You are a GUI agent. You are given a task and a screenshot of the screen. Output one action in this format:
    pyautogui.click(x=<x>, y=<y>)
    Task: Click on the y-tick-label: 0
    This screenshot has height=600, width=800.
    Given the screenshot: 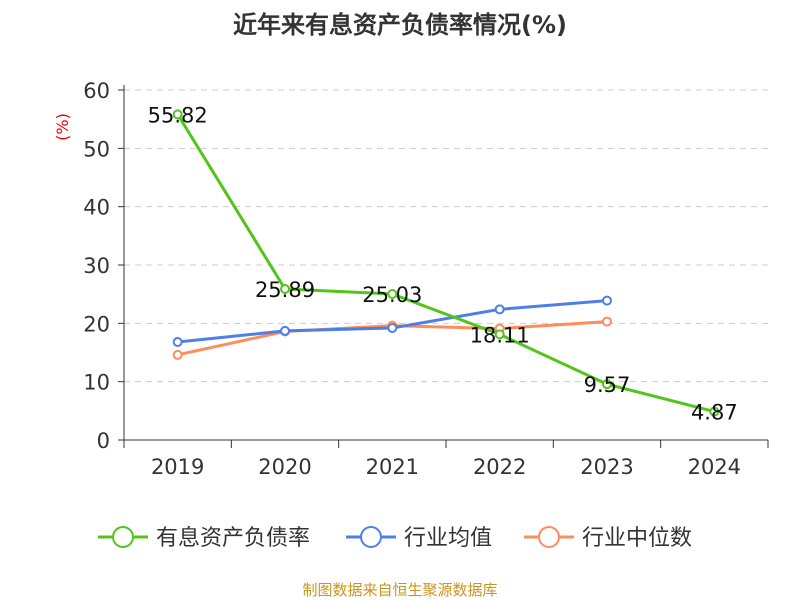 What is the action you would take?
    pyautogui.click(x=103, y=441)
    